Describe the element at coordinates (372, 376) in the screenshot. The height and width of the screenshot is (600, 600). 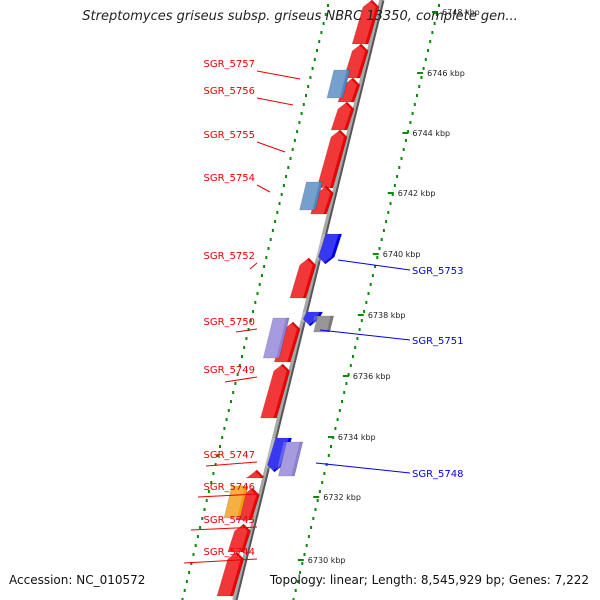
I see `scale-label: 6736 kbp` at that location.